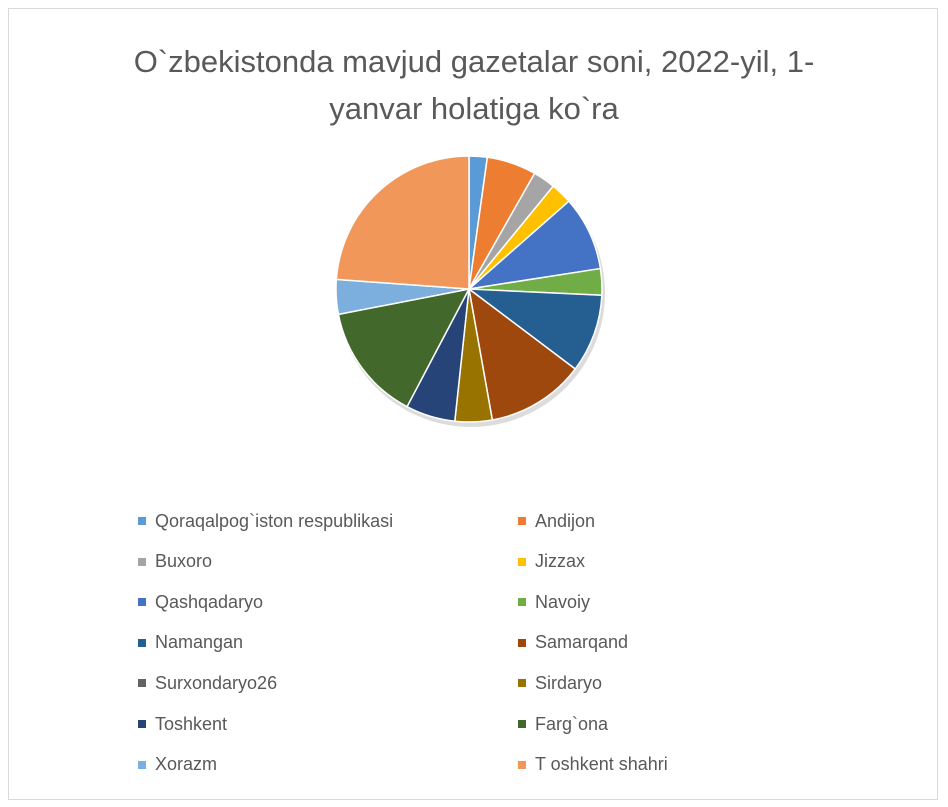  I want to click on legend-item-1: Andijon, so click(556, 521).